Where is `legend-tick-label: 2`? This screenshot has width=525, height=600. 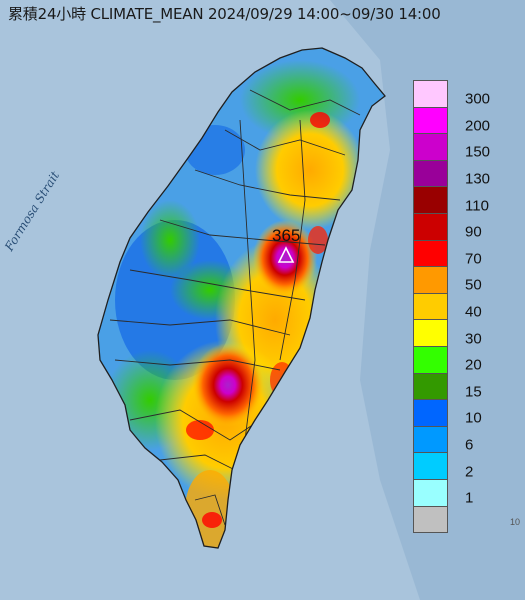
legend-tick-label: 2 is located at coordinates (469, 472).